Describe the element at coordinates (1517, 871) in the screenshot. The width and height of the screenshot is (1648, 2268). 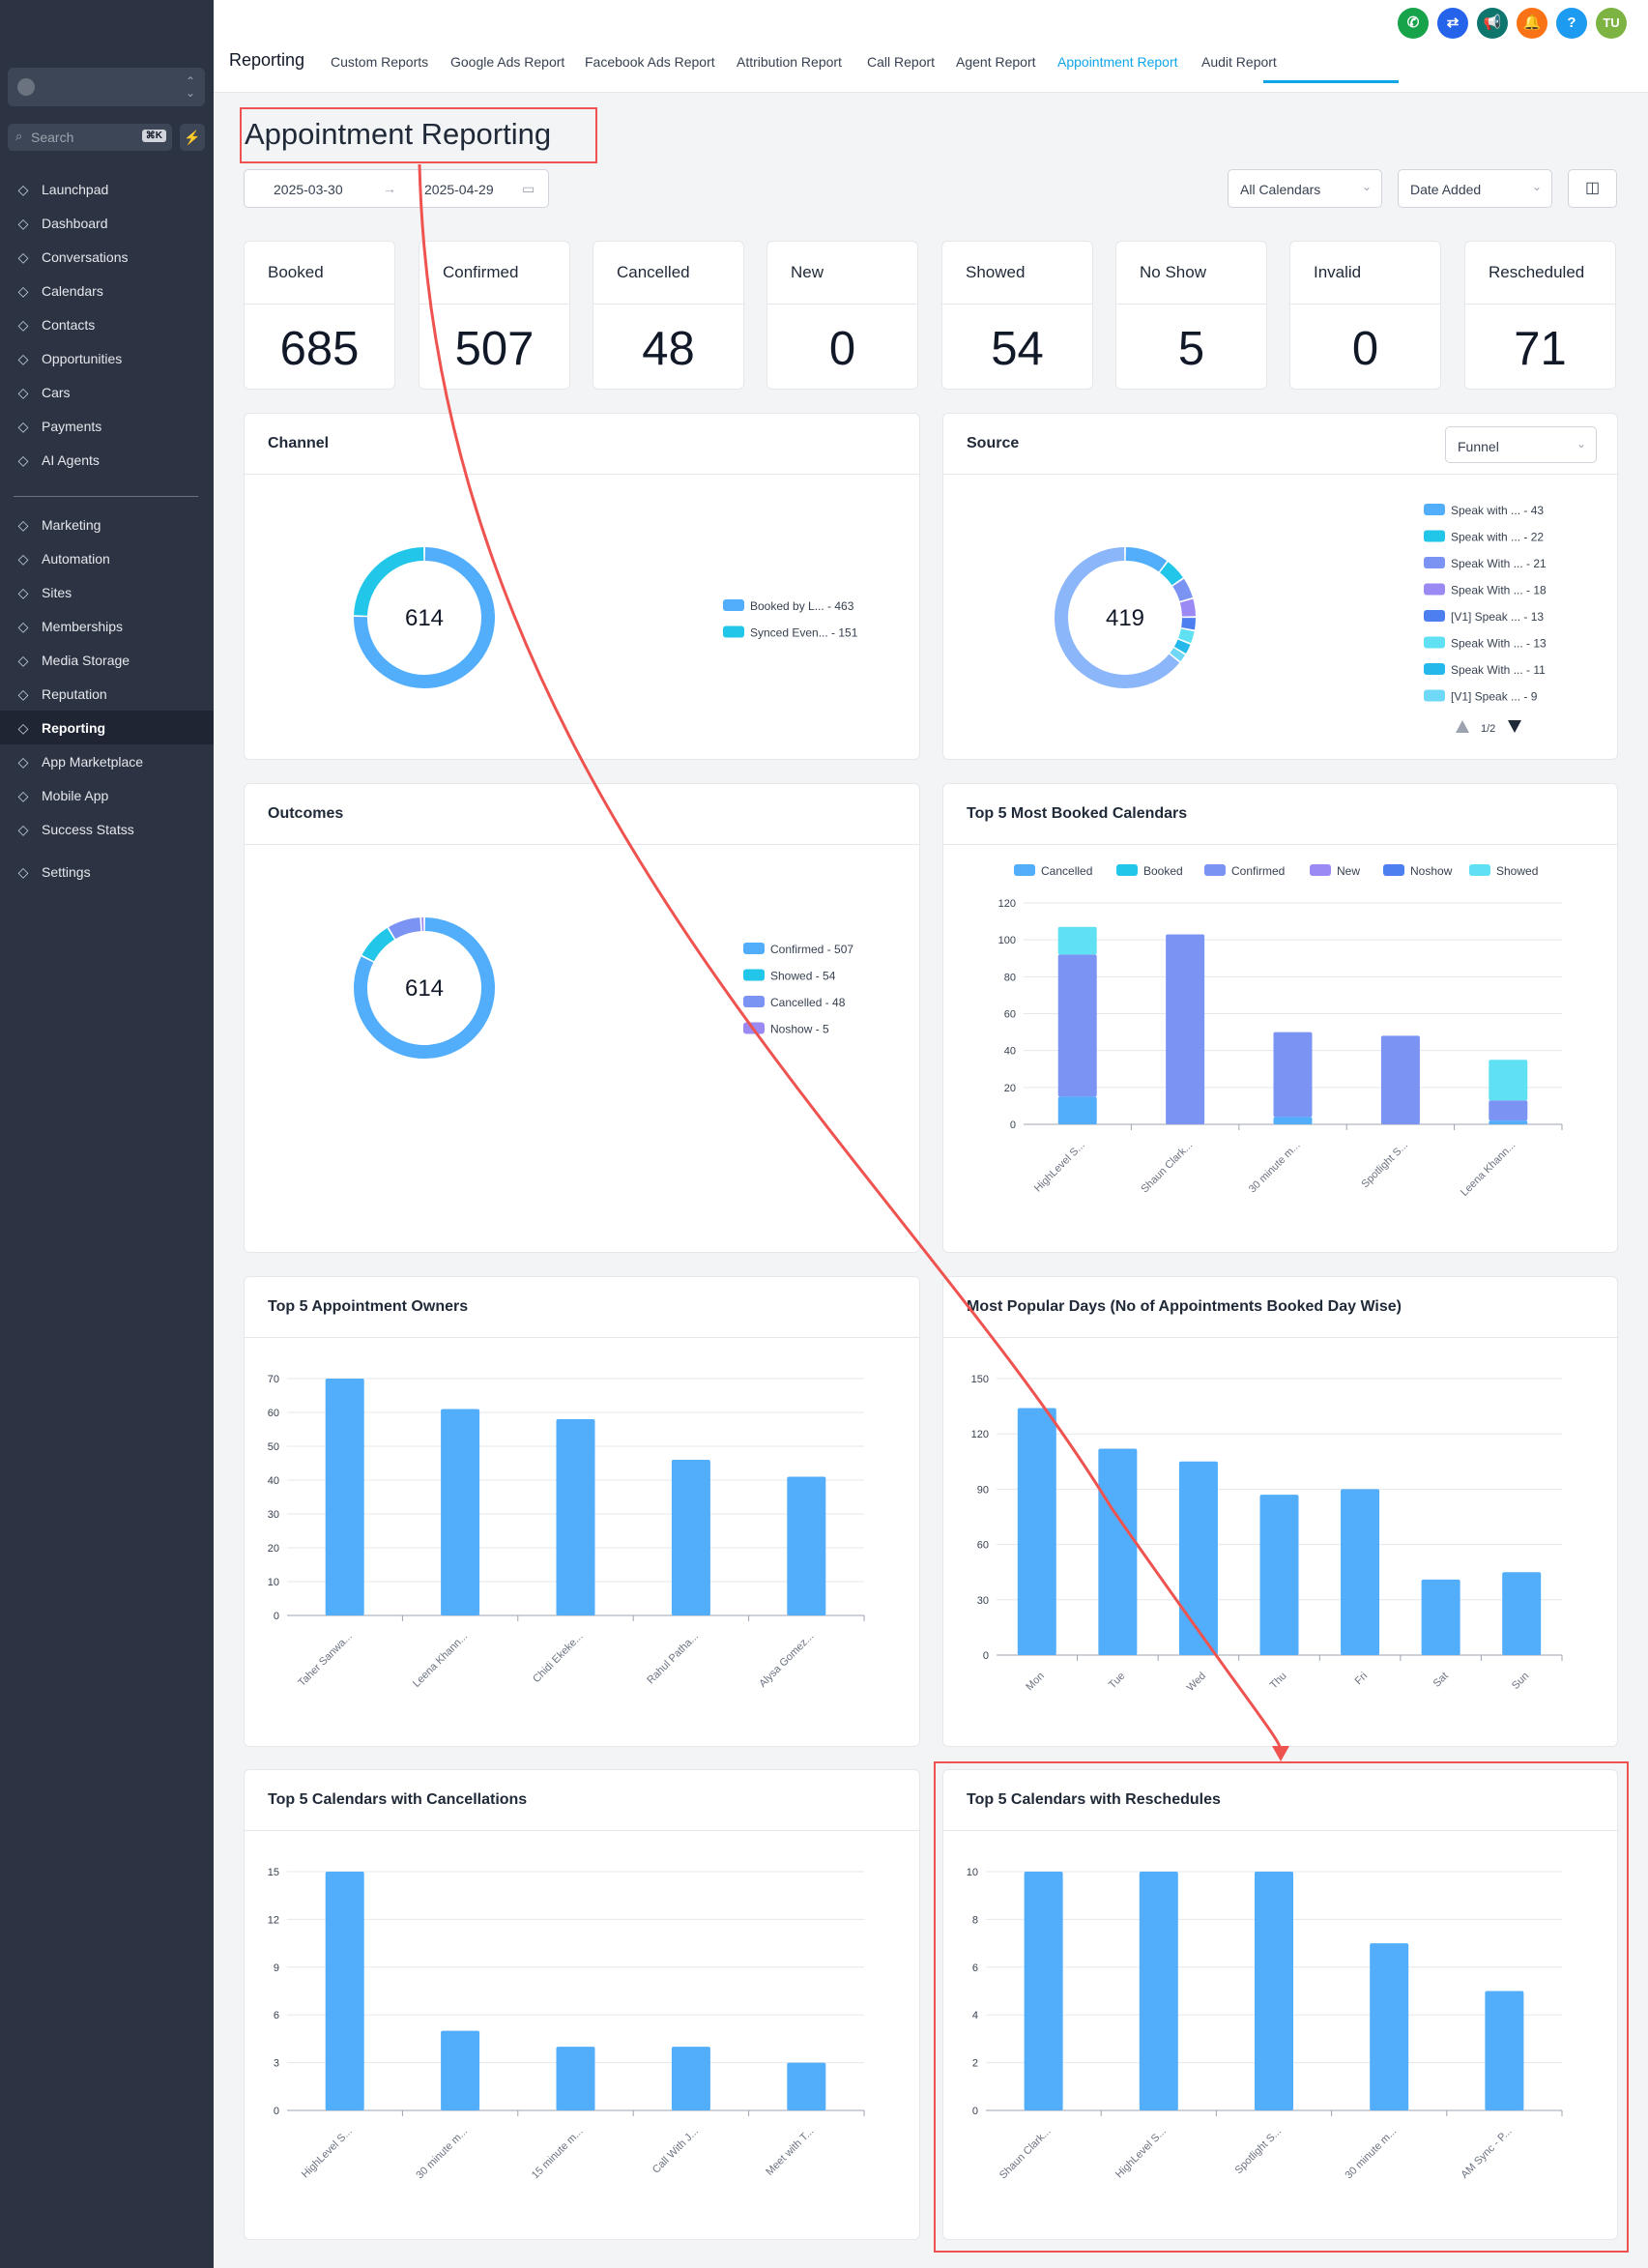
I see `legend-label: Showed` at that location.